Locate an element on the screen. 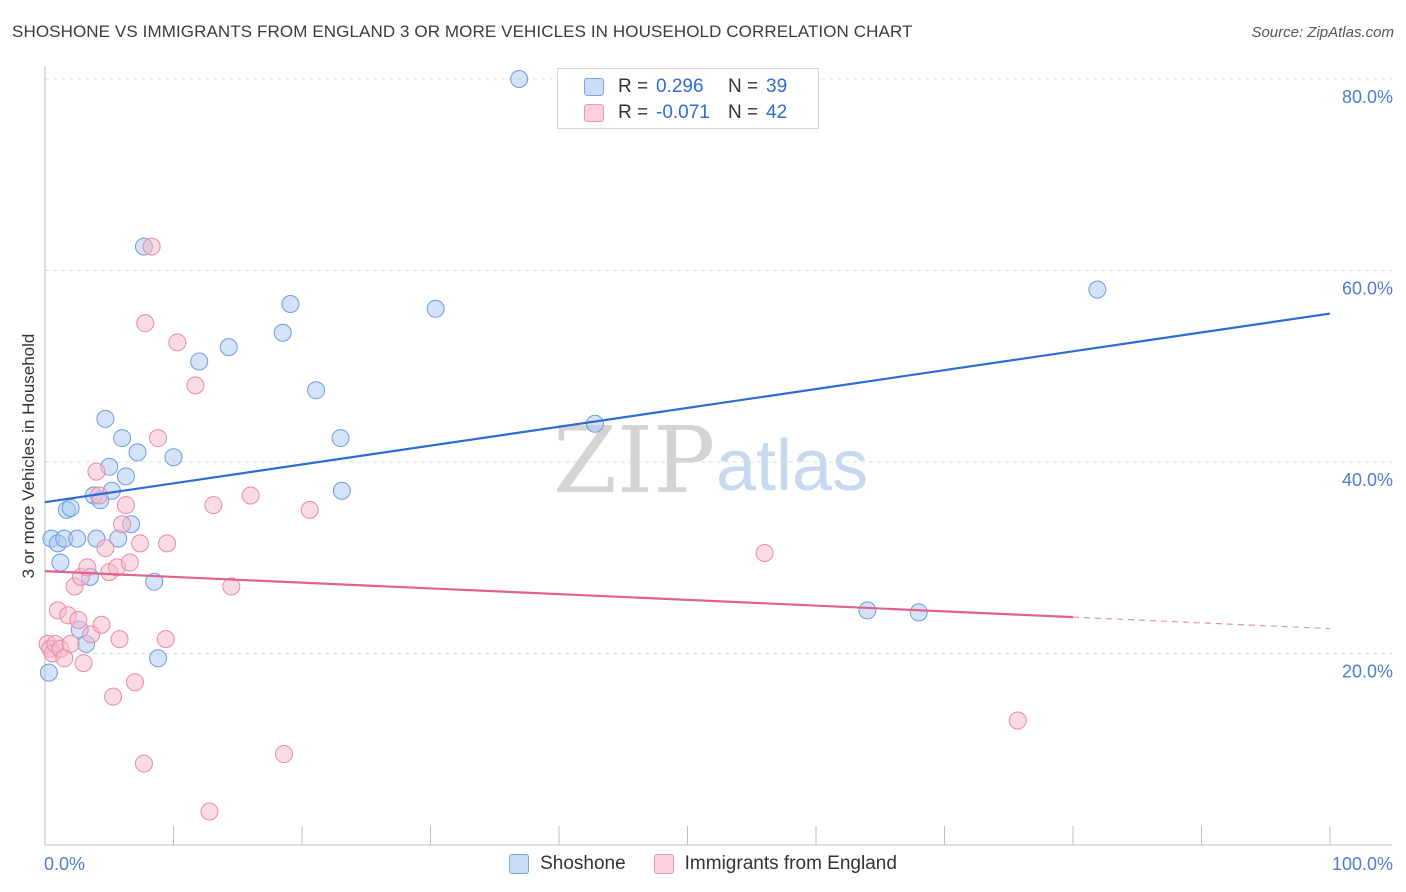 This screenshot has width=1406, height=892. r-value: -0.071 is located at coordinates (683, 112).